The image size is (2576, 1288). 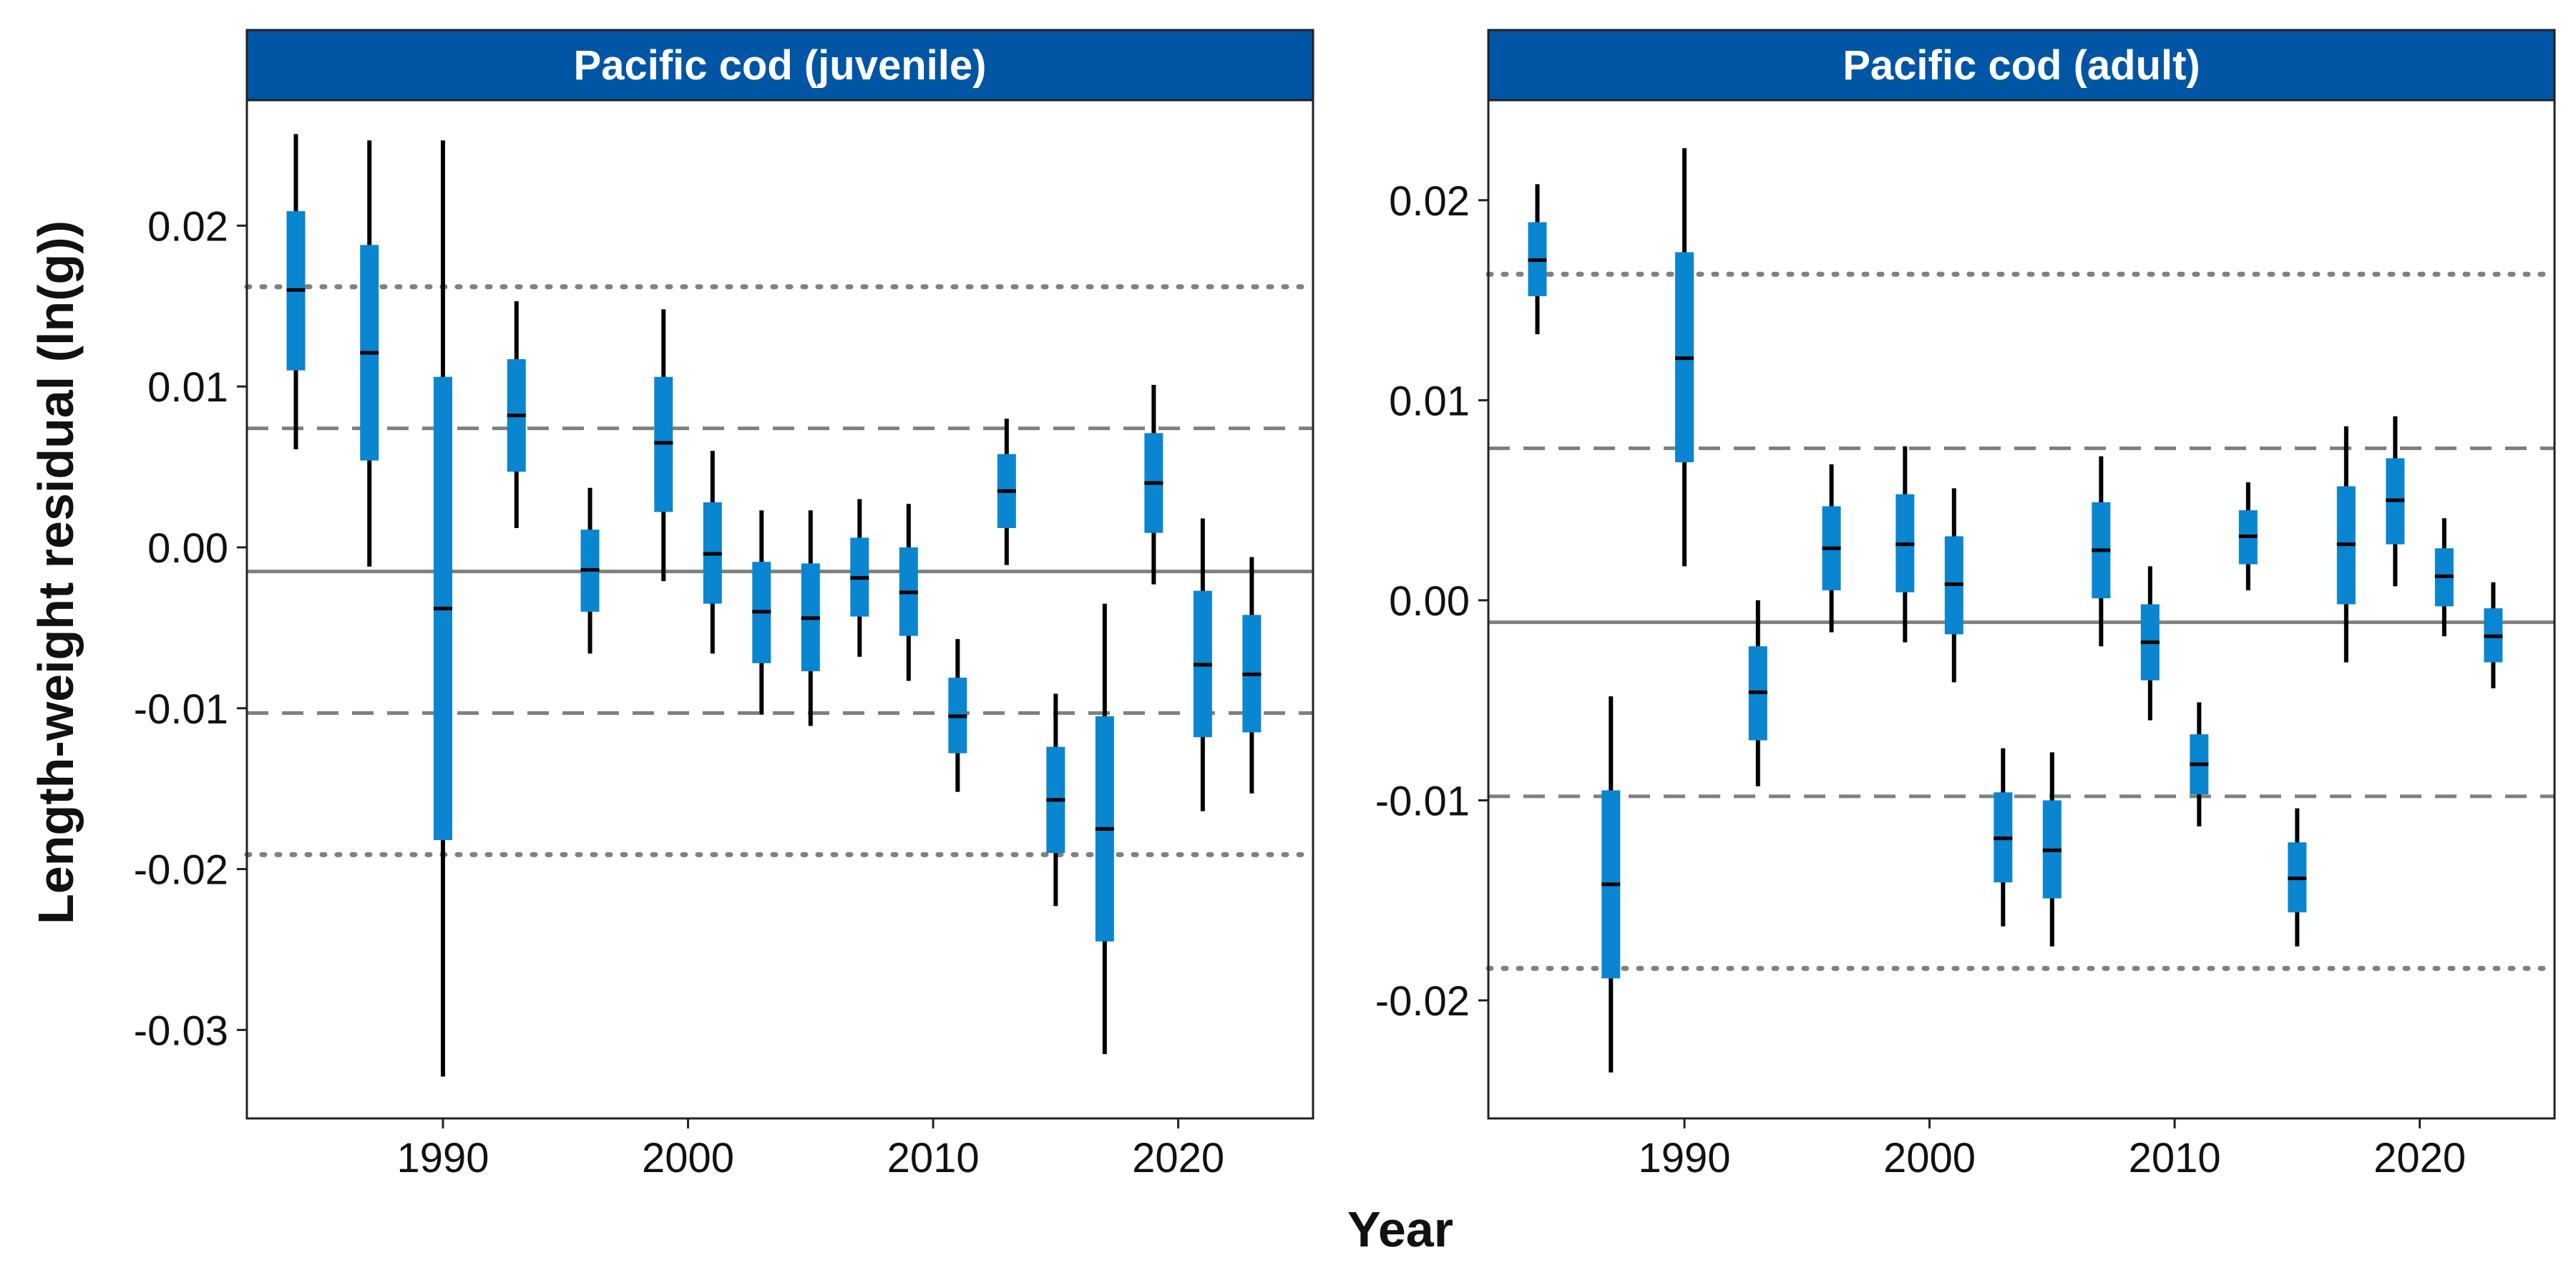 I want to click on box-adult-1996, so click(x=1831, y=548).